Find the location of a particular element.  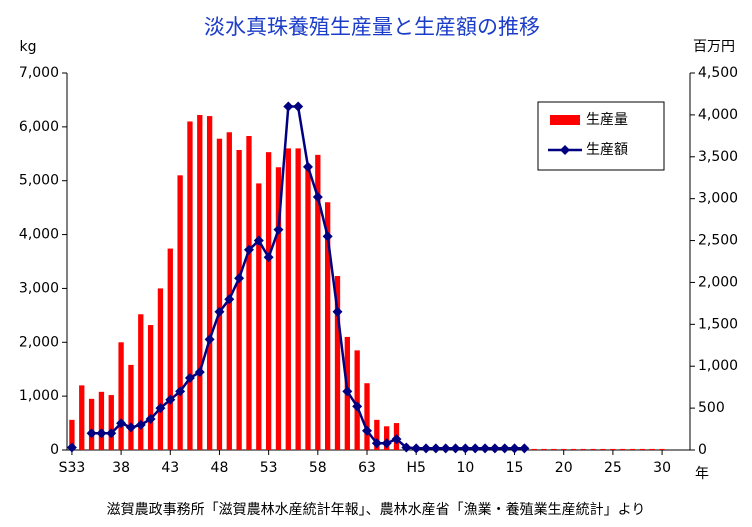

x-tick-label: 25 is located at coordinates (613, 468).